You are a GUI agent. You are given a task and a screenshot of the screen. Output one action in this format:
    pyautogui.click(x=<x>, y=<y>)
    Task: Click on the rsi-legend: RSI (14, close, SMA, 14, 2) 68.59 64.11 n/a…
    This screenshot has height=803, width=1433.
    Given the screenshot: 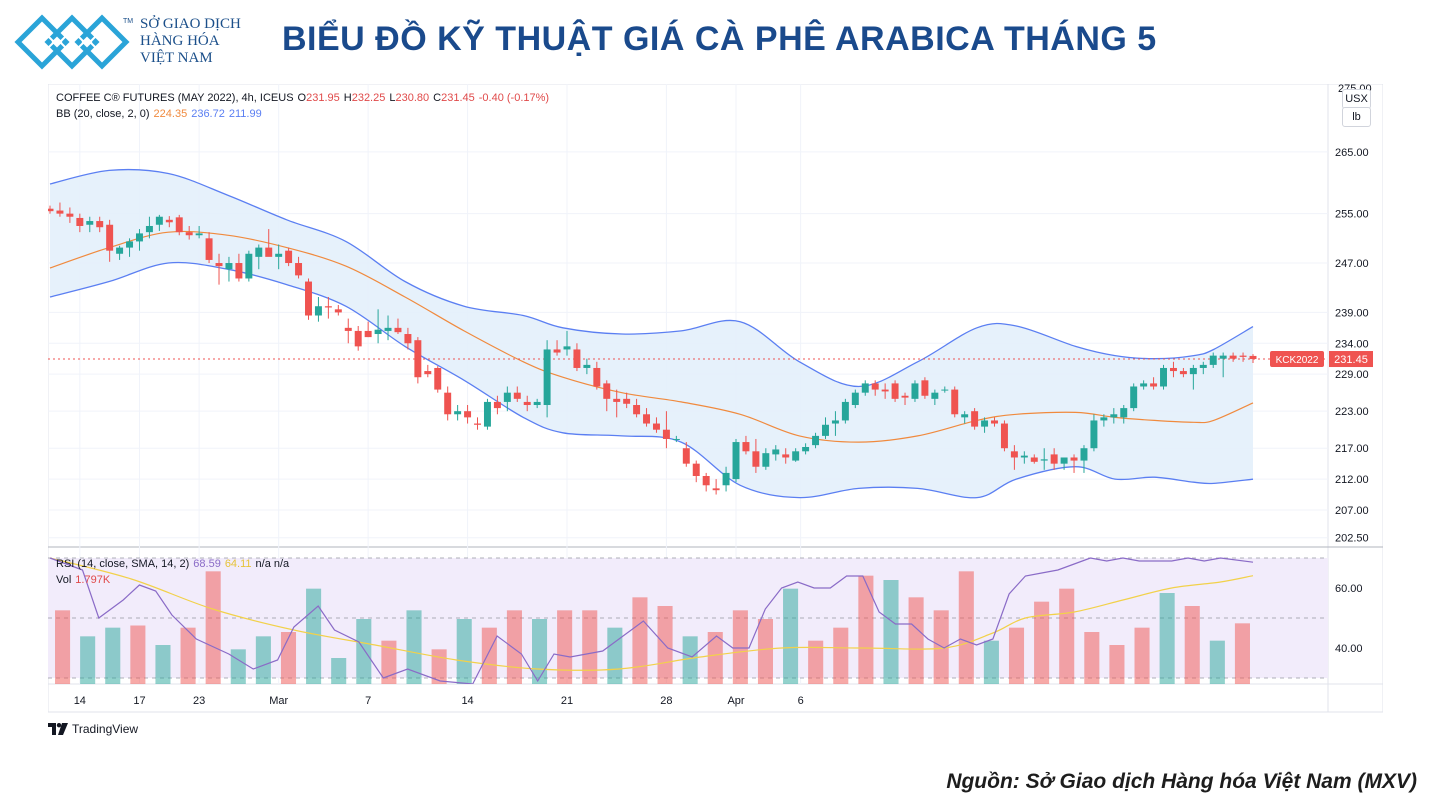 What is the action you would take?
    pyautogui.click(x=174, y=564)
    